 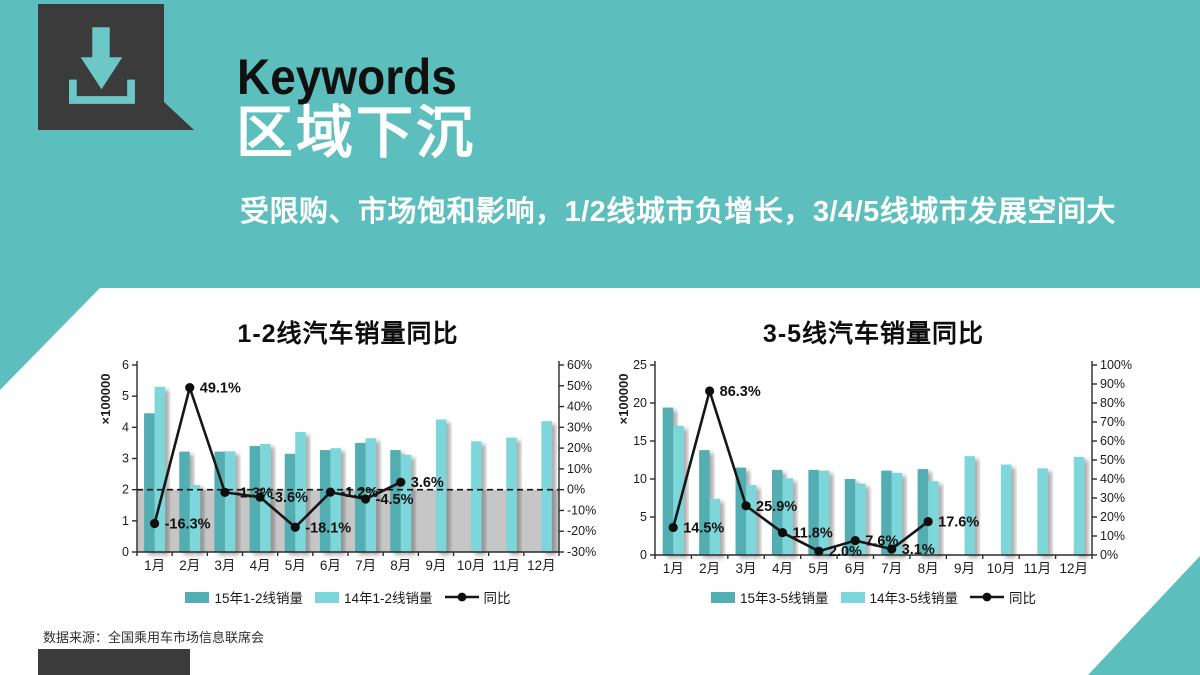 I want to click on legend-item: 15年3-5线销量, so click(x=769, y=597).